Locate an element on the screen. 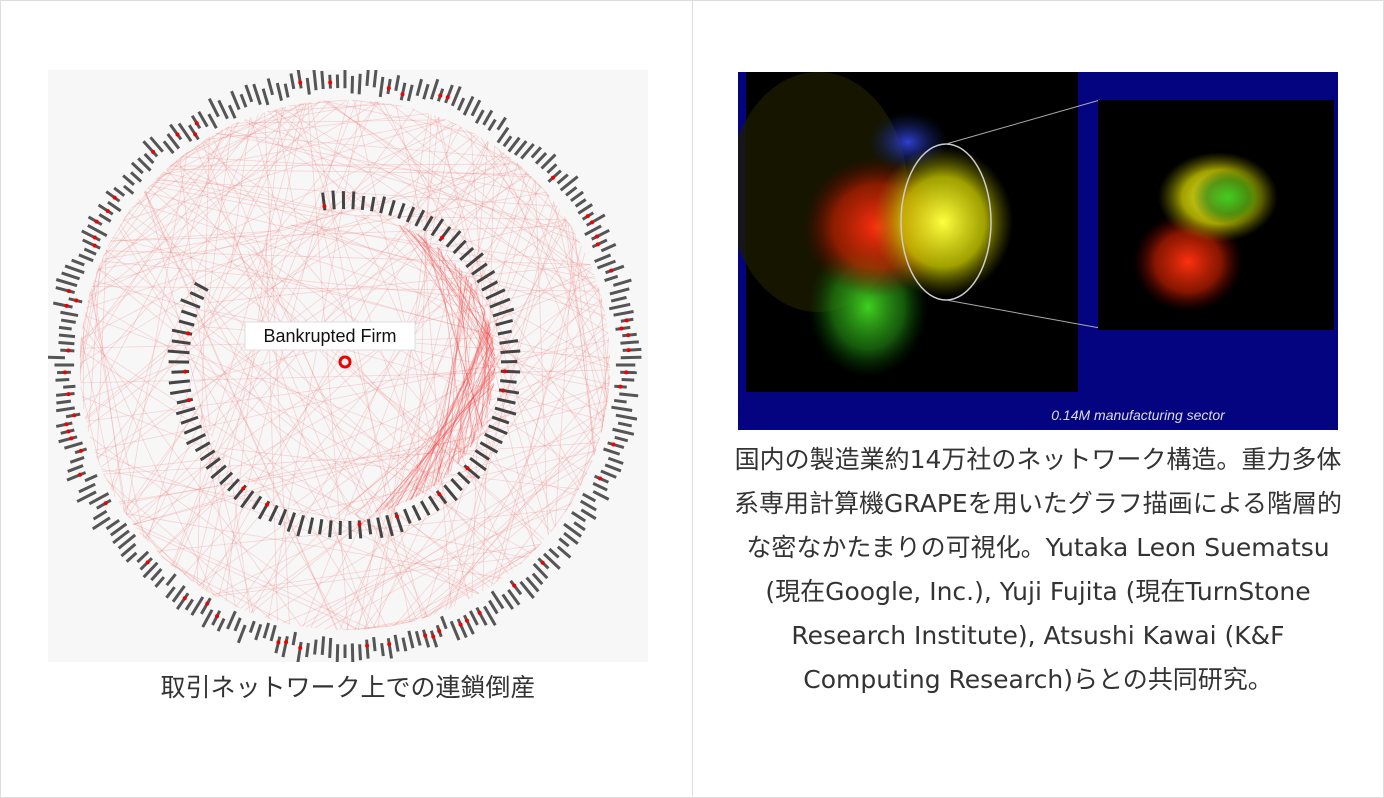 Image resolution: width=1384 pixels, height=798 pixels. cell-divider is located at coordinates (692, 398).